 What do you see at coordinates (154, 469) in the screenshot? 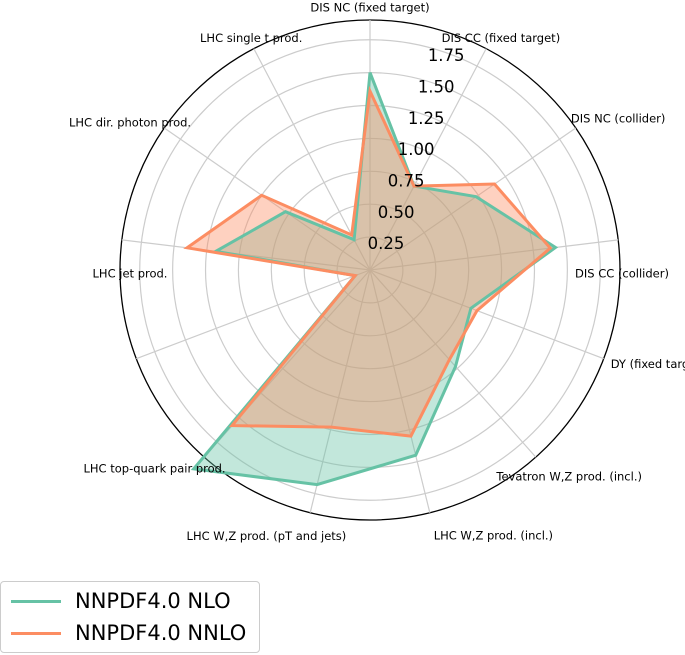
I see `category-label: LHC top-quark pair prod.` at bounding box center [154, 469].